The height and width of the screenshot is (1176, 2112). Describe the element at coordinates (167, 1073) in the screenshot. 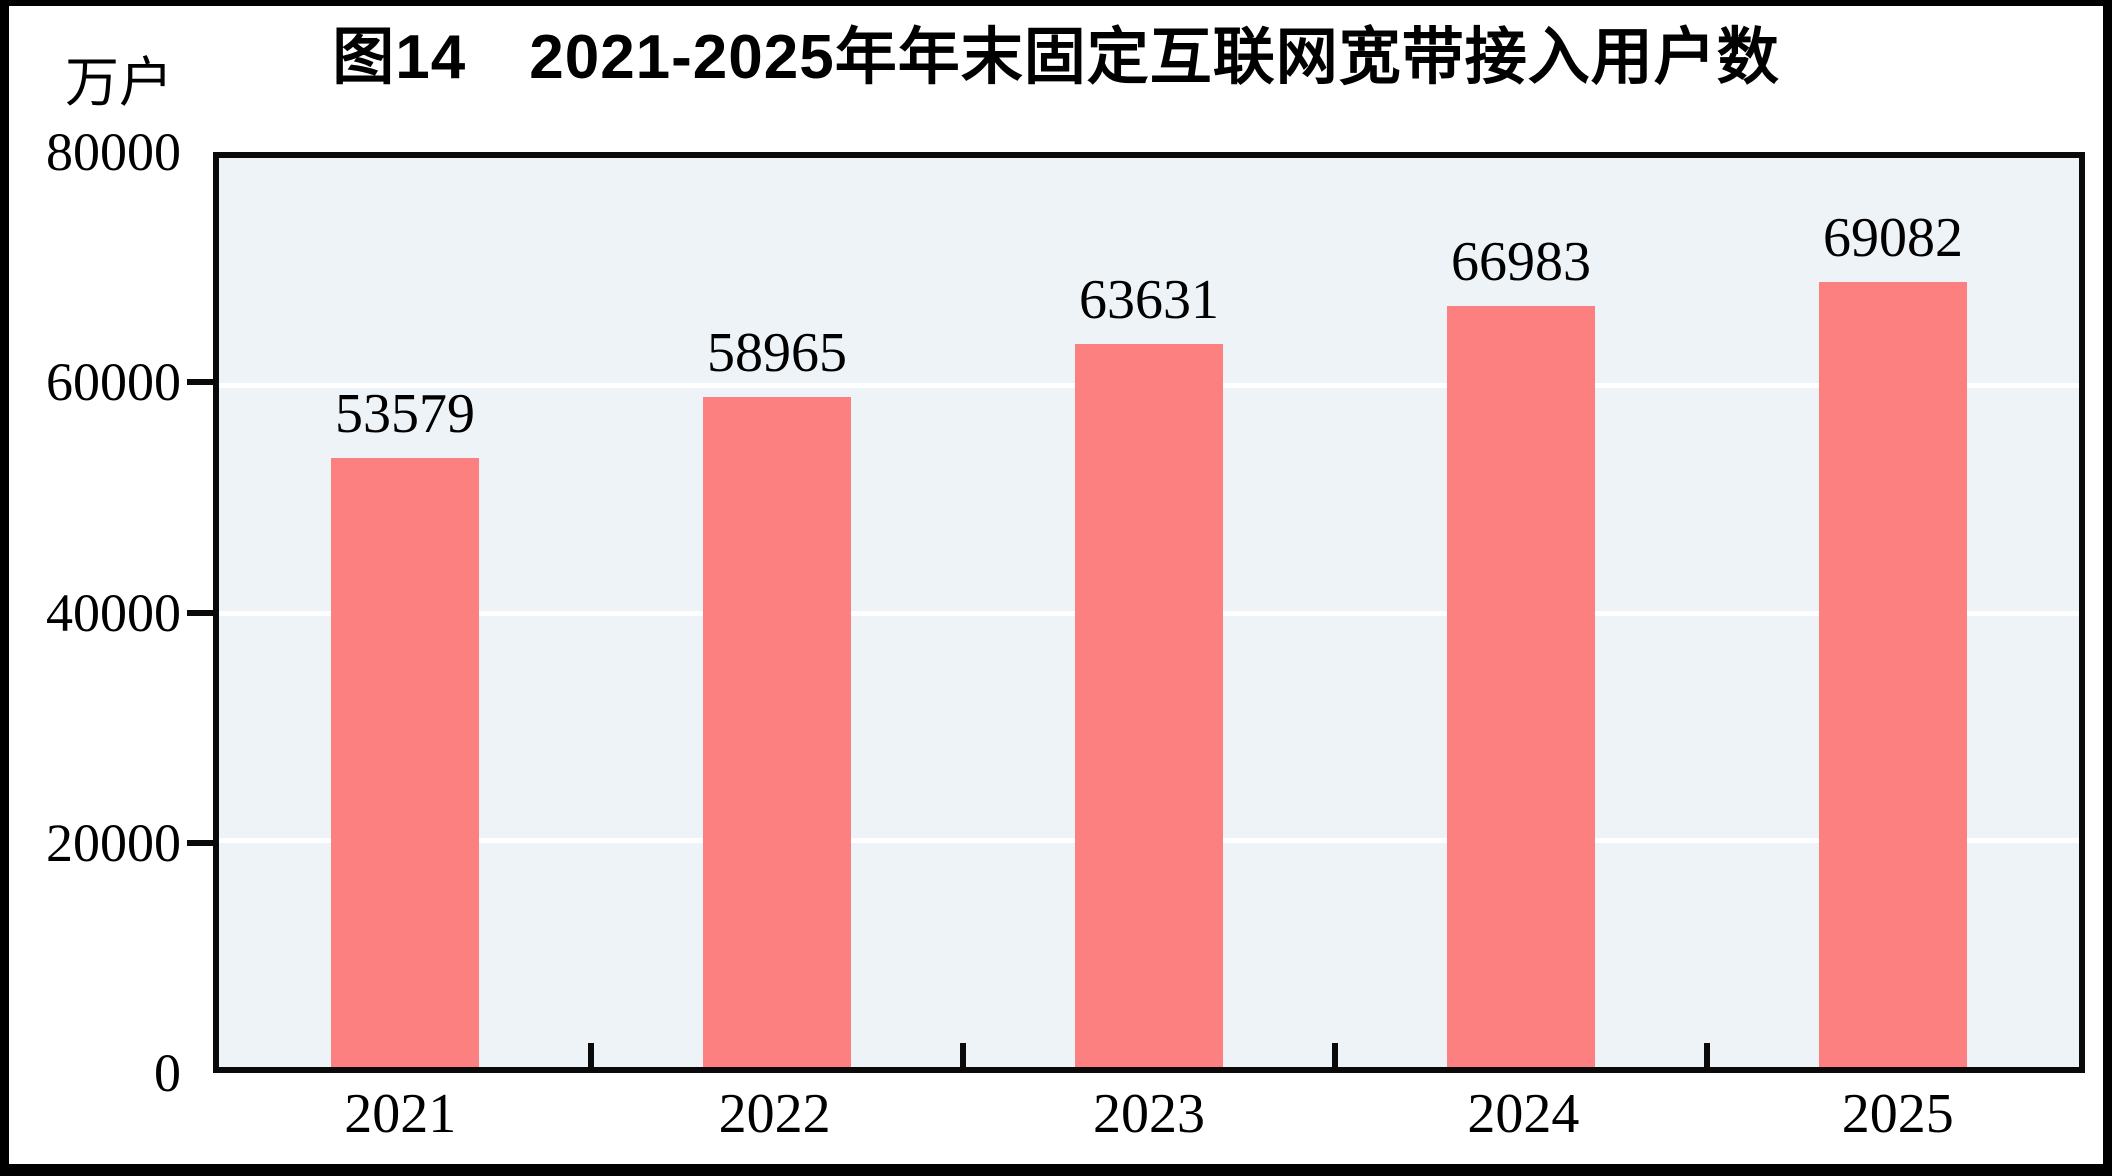

I see `y-tick-label-0: 0` at that location.